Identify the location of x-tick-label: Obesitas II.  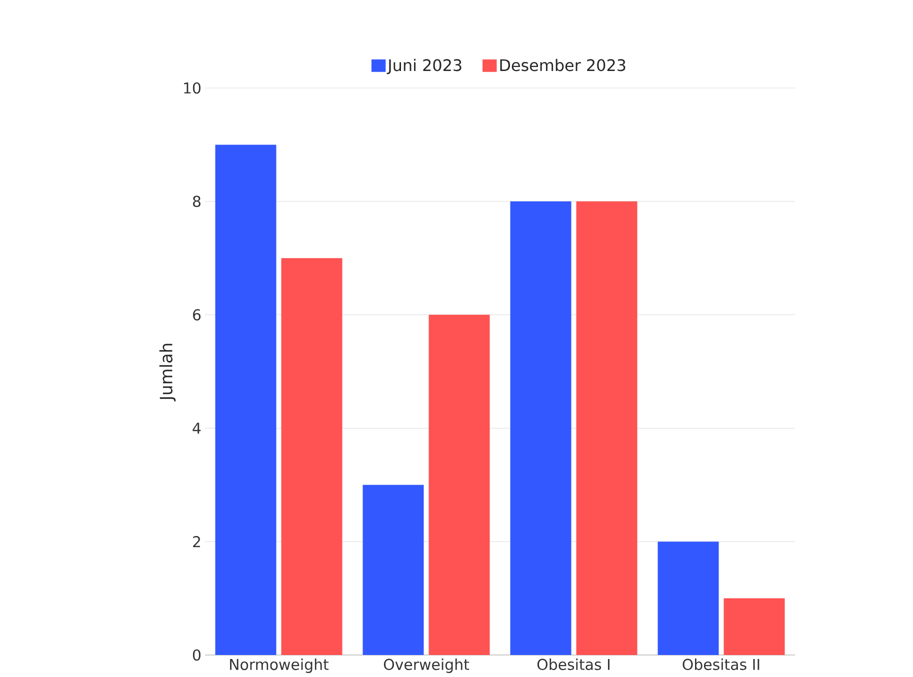
(721, 664).